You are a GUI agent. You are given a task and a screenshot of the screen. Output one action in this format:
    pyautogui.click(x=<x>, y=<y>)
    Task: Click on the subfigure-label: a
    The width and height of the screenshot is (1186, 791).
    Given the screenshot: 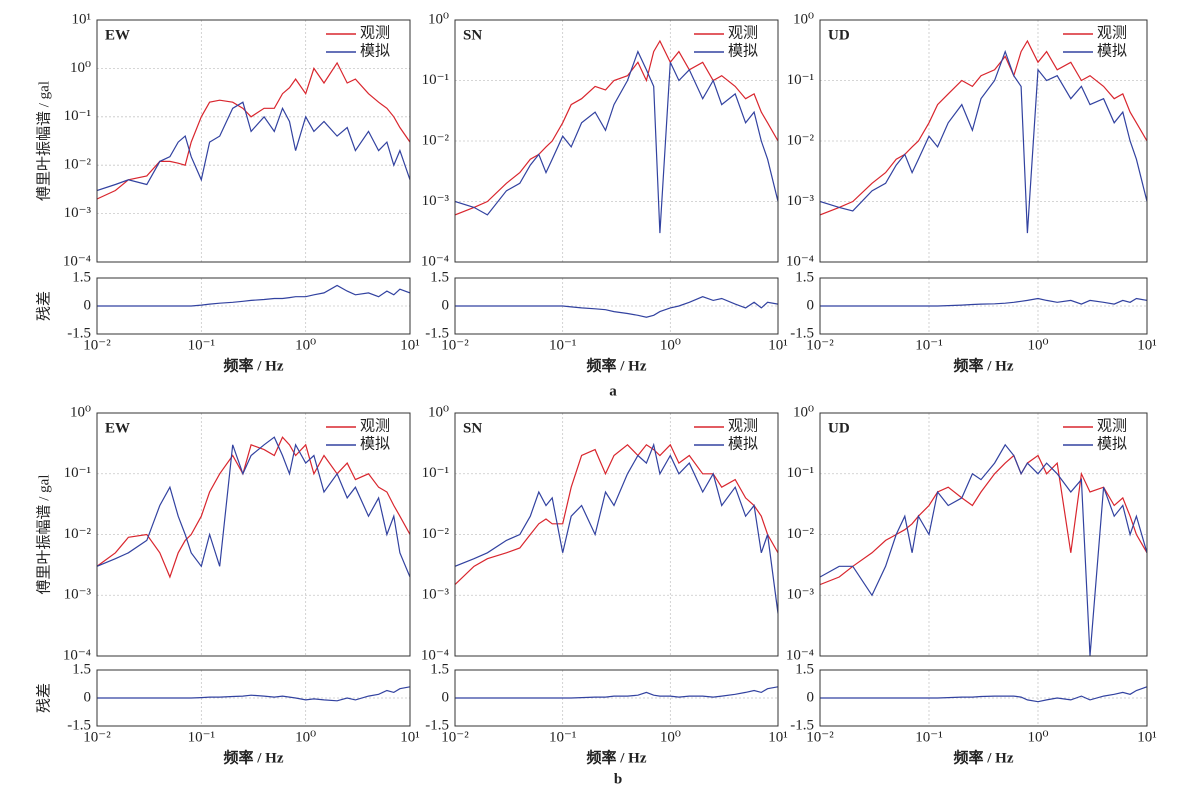 What is the action you would take?
    pyautogui.click(x=613, y=391)
    